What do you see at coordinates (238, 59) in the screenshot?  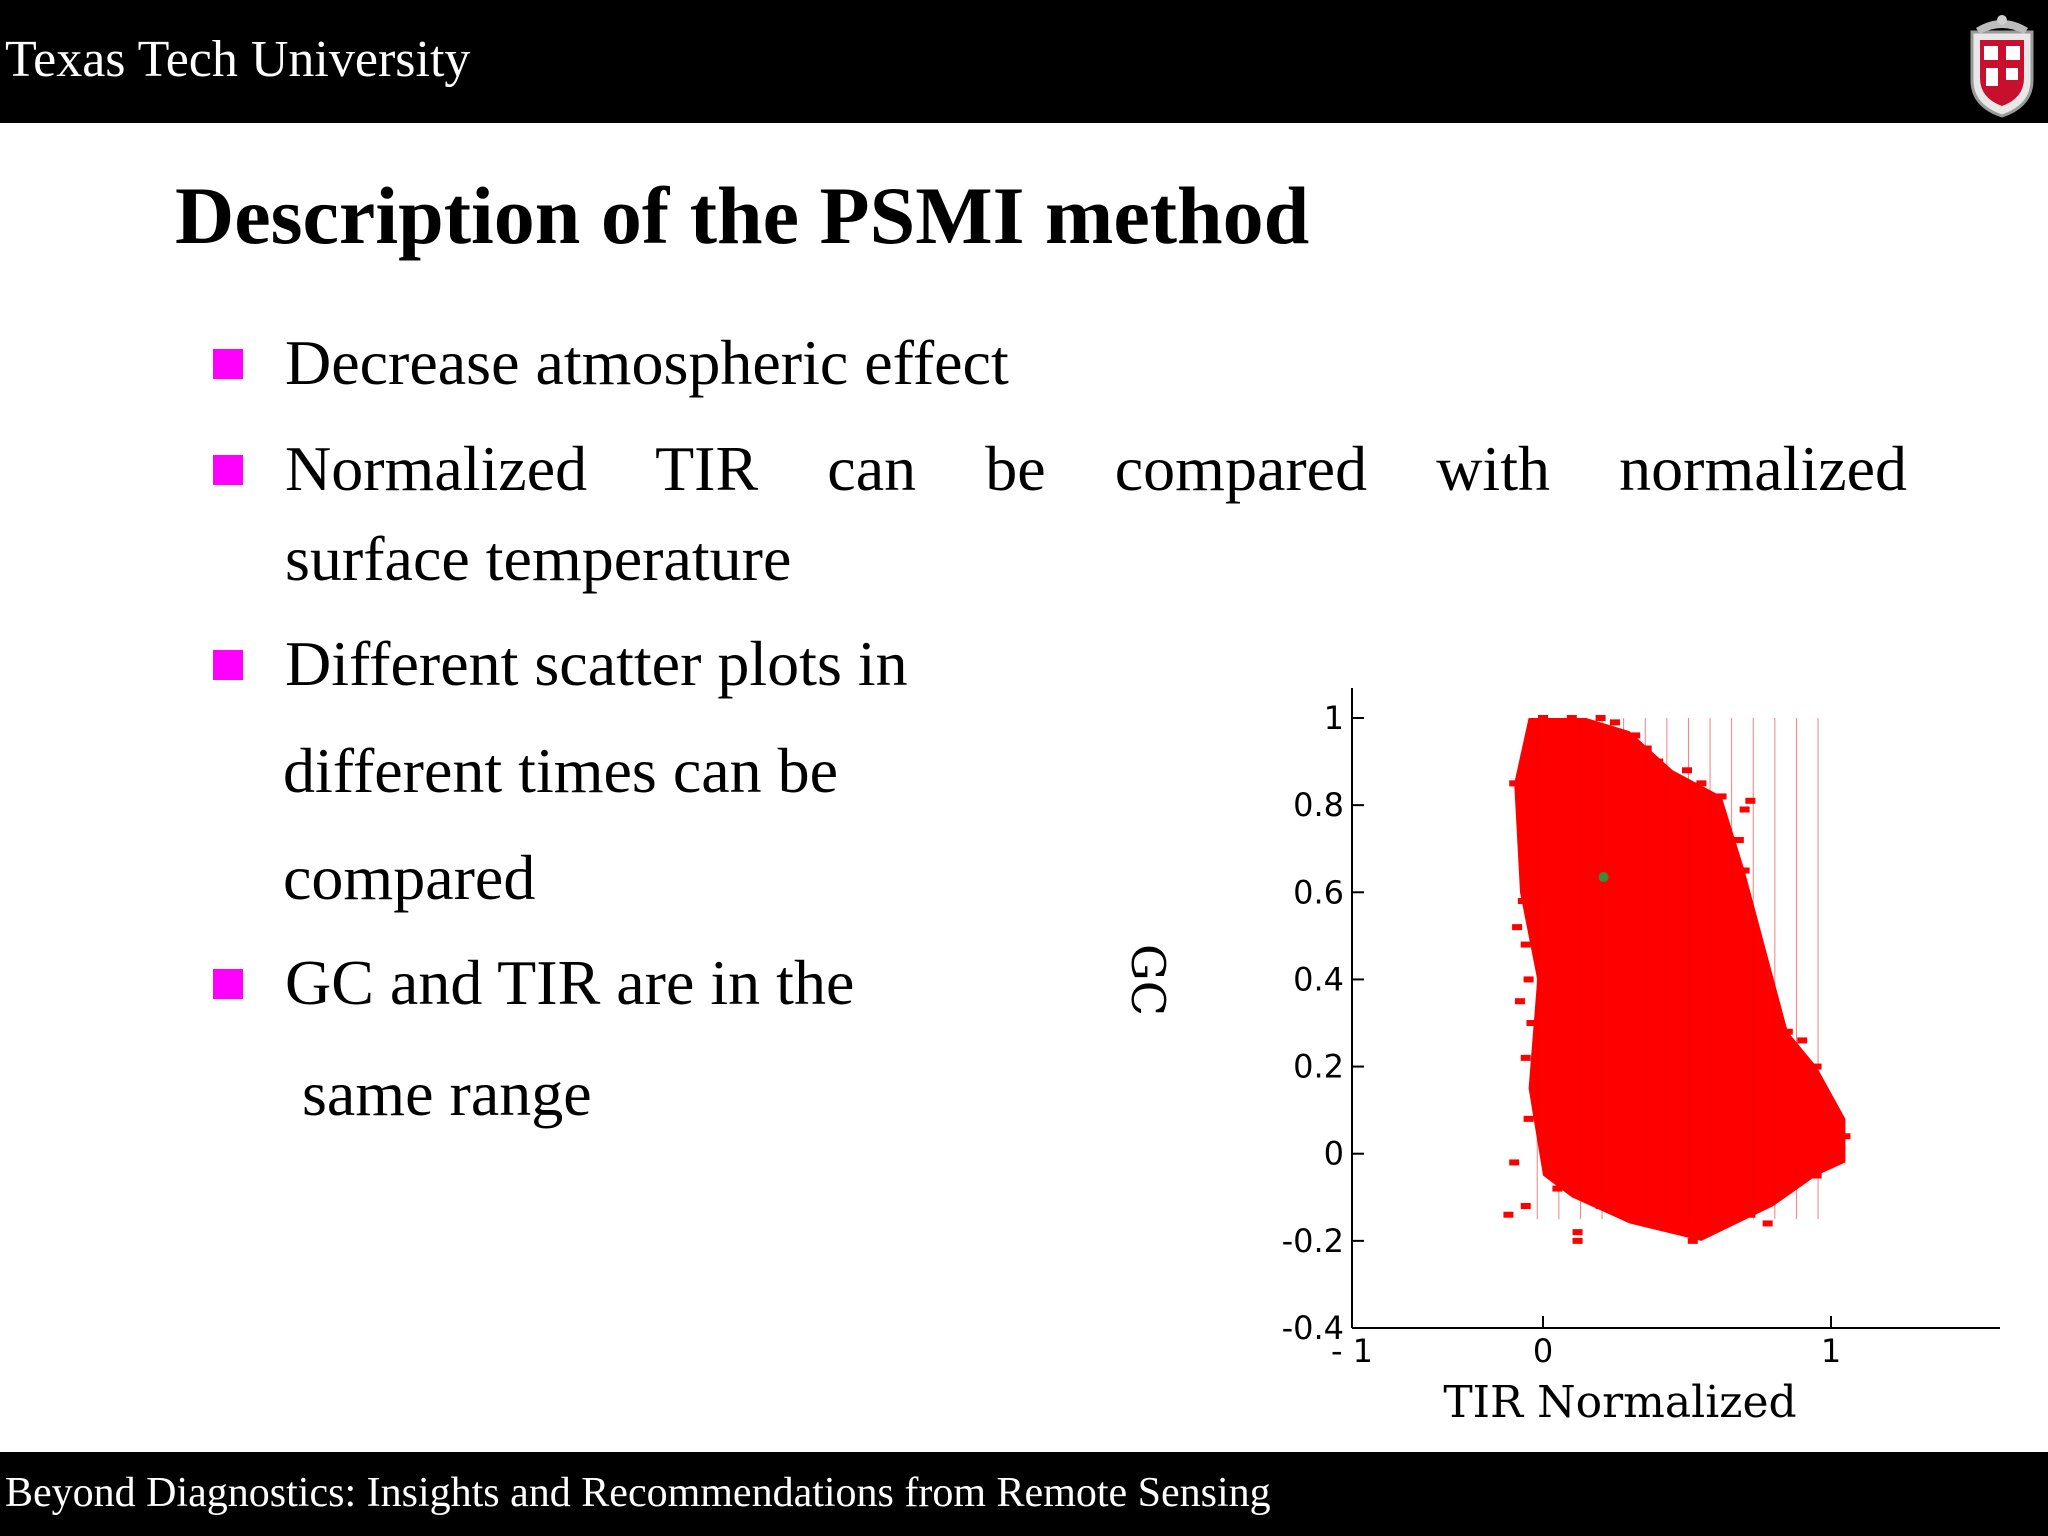 I see `organization-name: Texas Tech University` at bounding box center [238, 59].